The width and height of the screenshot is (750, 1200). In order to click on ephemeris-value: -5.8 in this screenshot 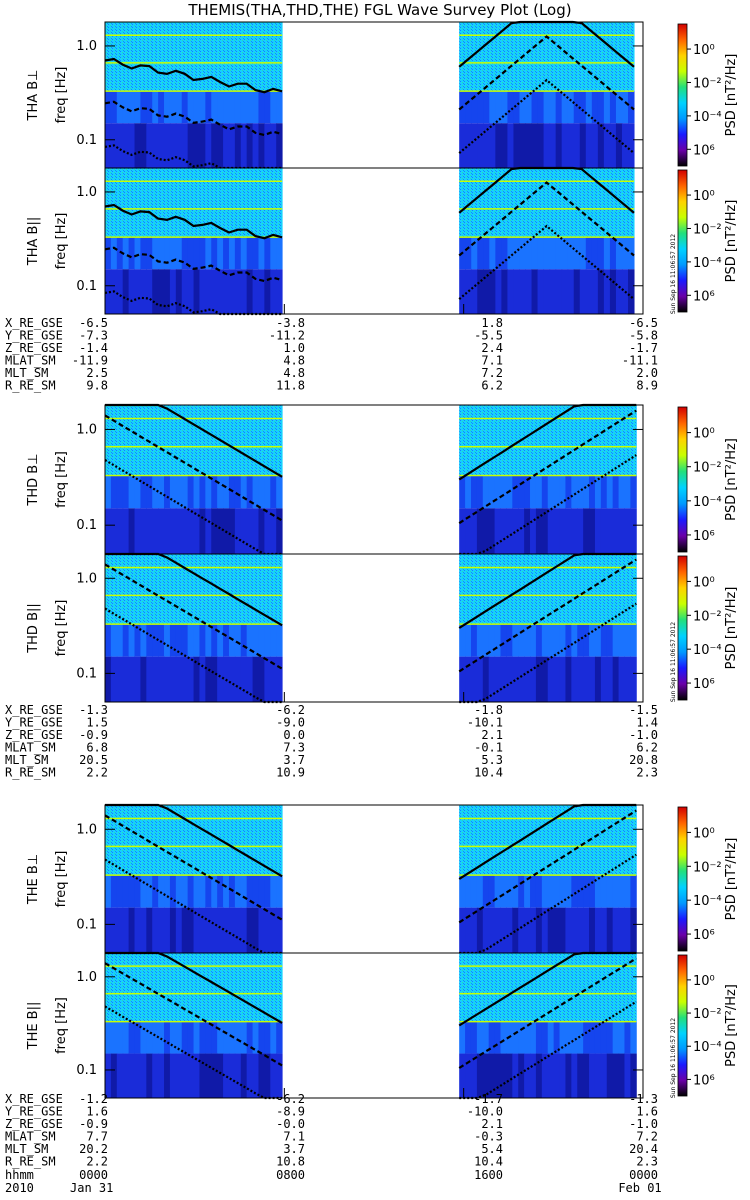, I will do `click(643, 336)`.